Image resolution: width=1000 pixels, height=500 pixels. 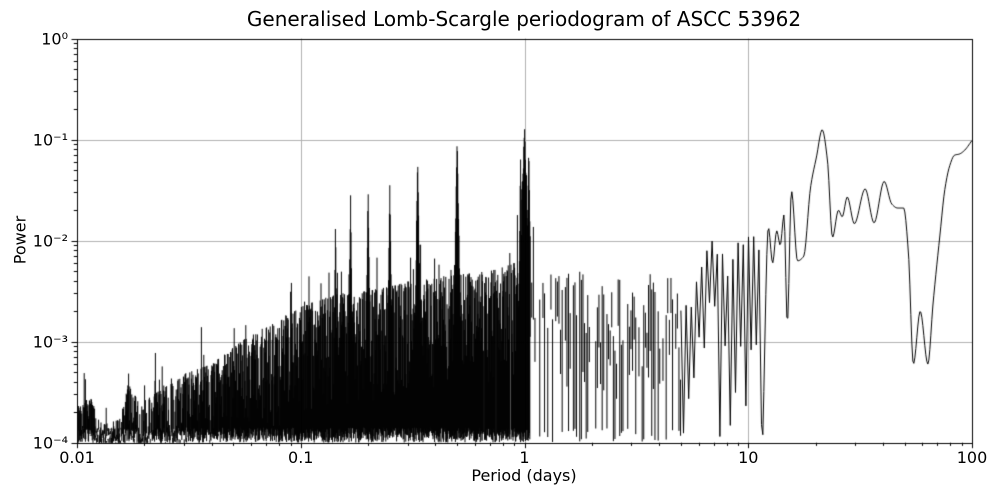 I want to click on y-tick-label: 10⁻³, so click(x=50, y=342).